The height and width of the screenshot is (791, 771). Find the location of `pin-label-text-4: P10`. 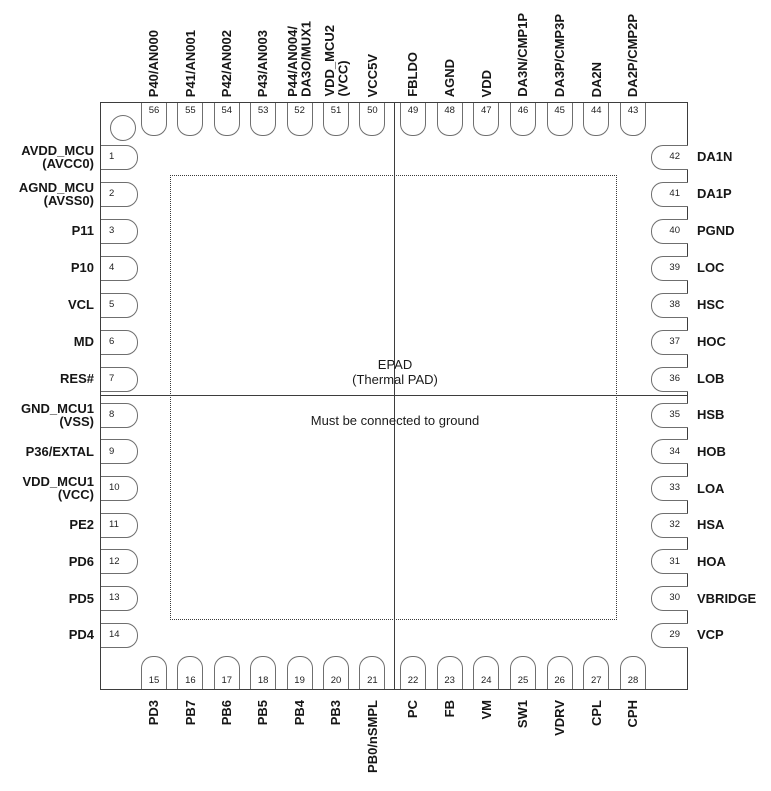

pin-label-text-4: P10 is located at coordinates (82, 268).